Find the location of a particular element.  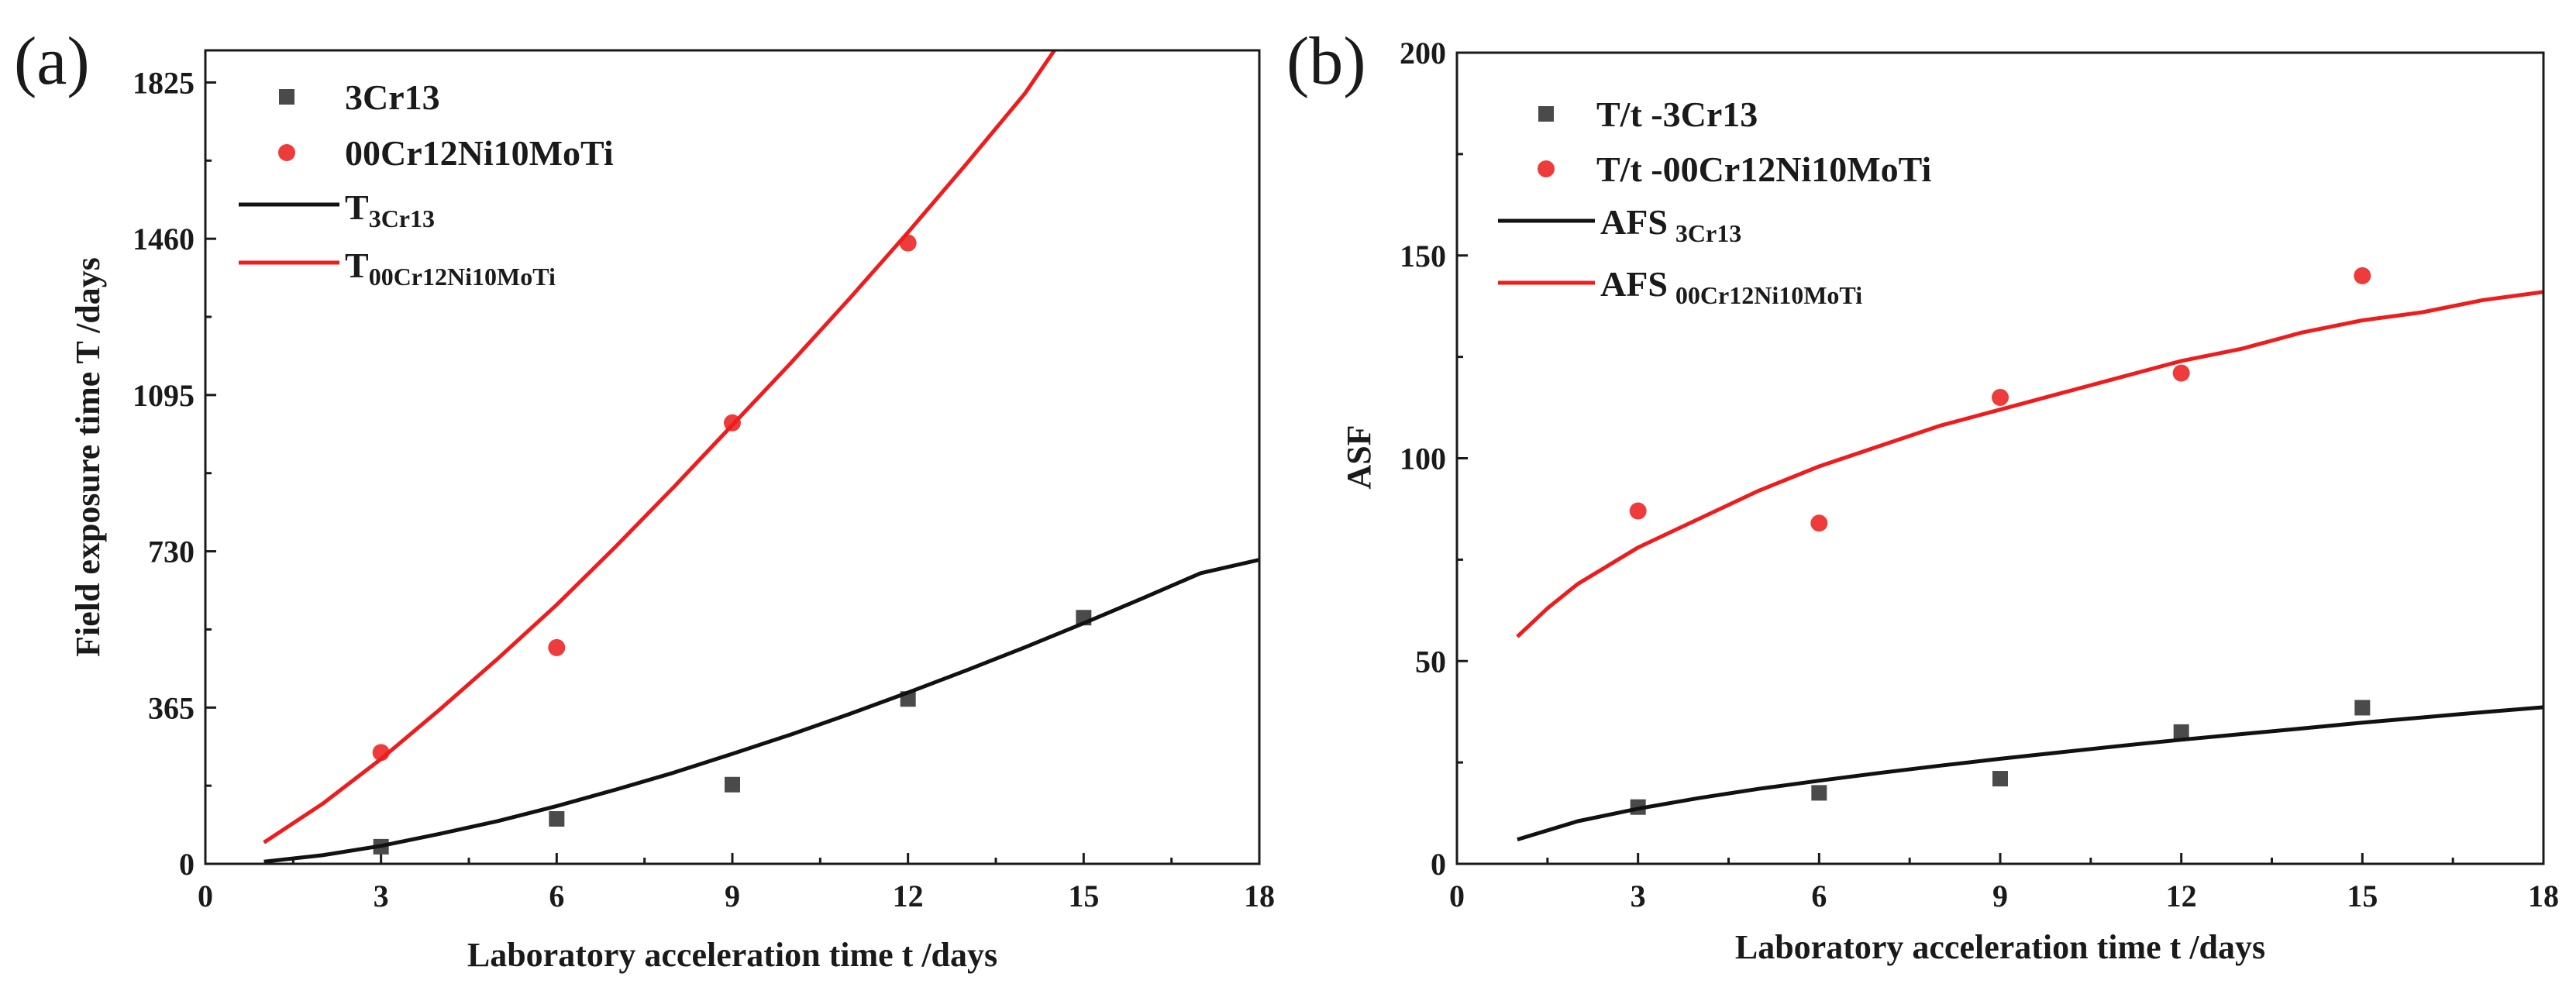

panel-a-x-title: Laboratory acceleration time t /days is located at coordinates (732, 955).